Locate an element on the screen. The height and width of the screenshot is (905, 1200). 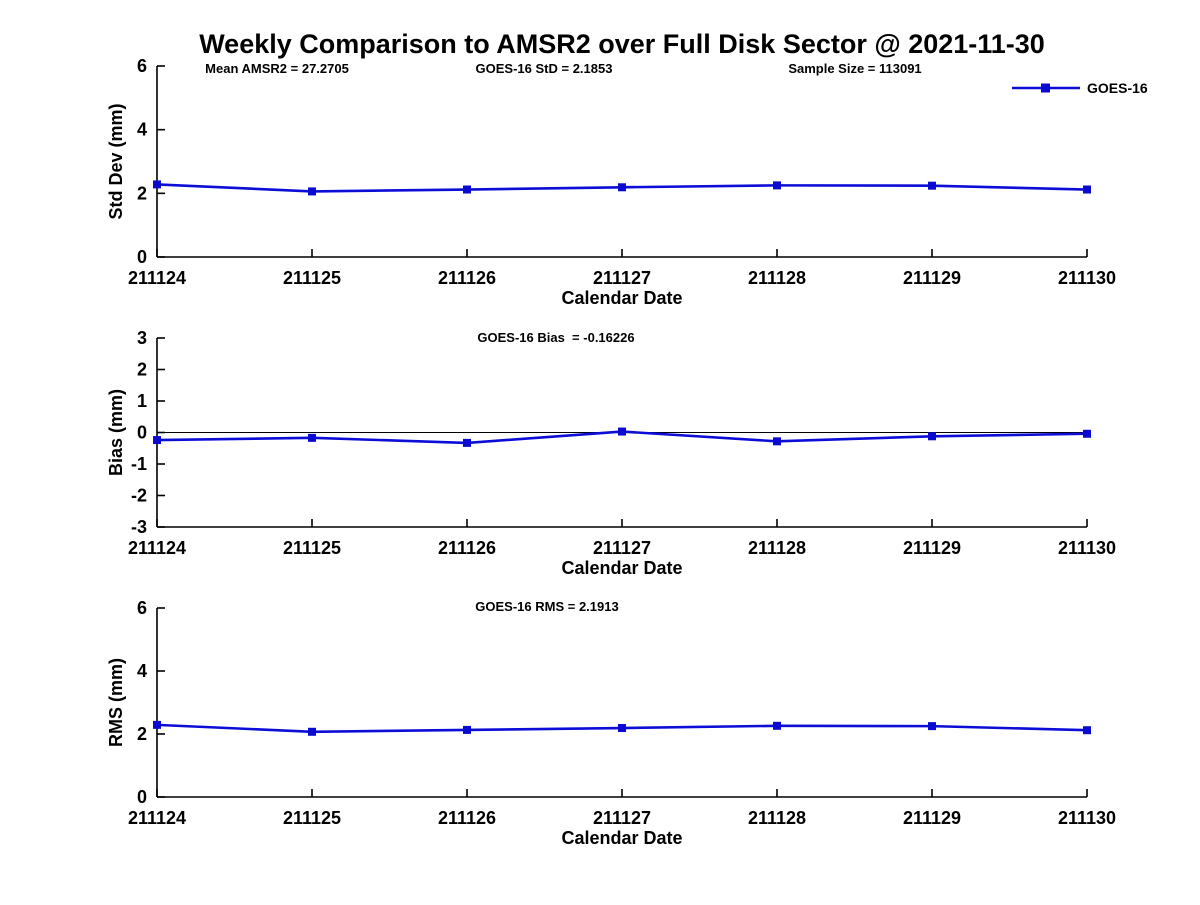
legend-label: GOES-16 is located at coordinates (1117, 88).